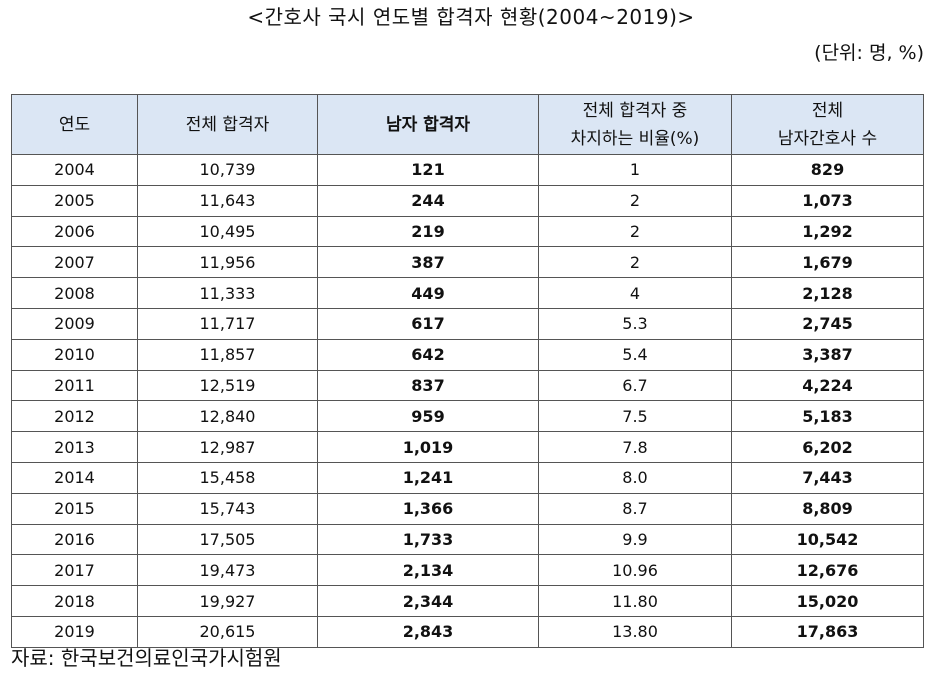  Describe the element at coordinates (428, 231) in the screenshot. I see `cell-male-passed: 219` at that location.